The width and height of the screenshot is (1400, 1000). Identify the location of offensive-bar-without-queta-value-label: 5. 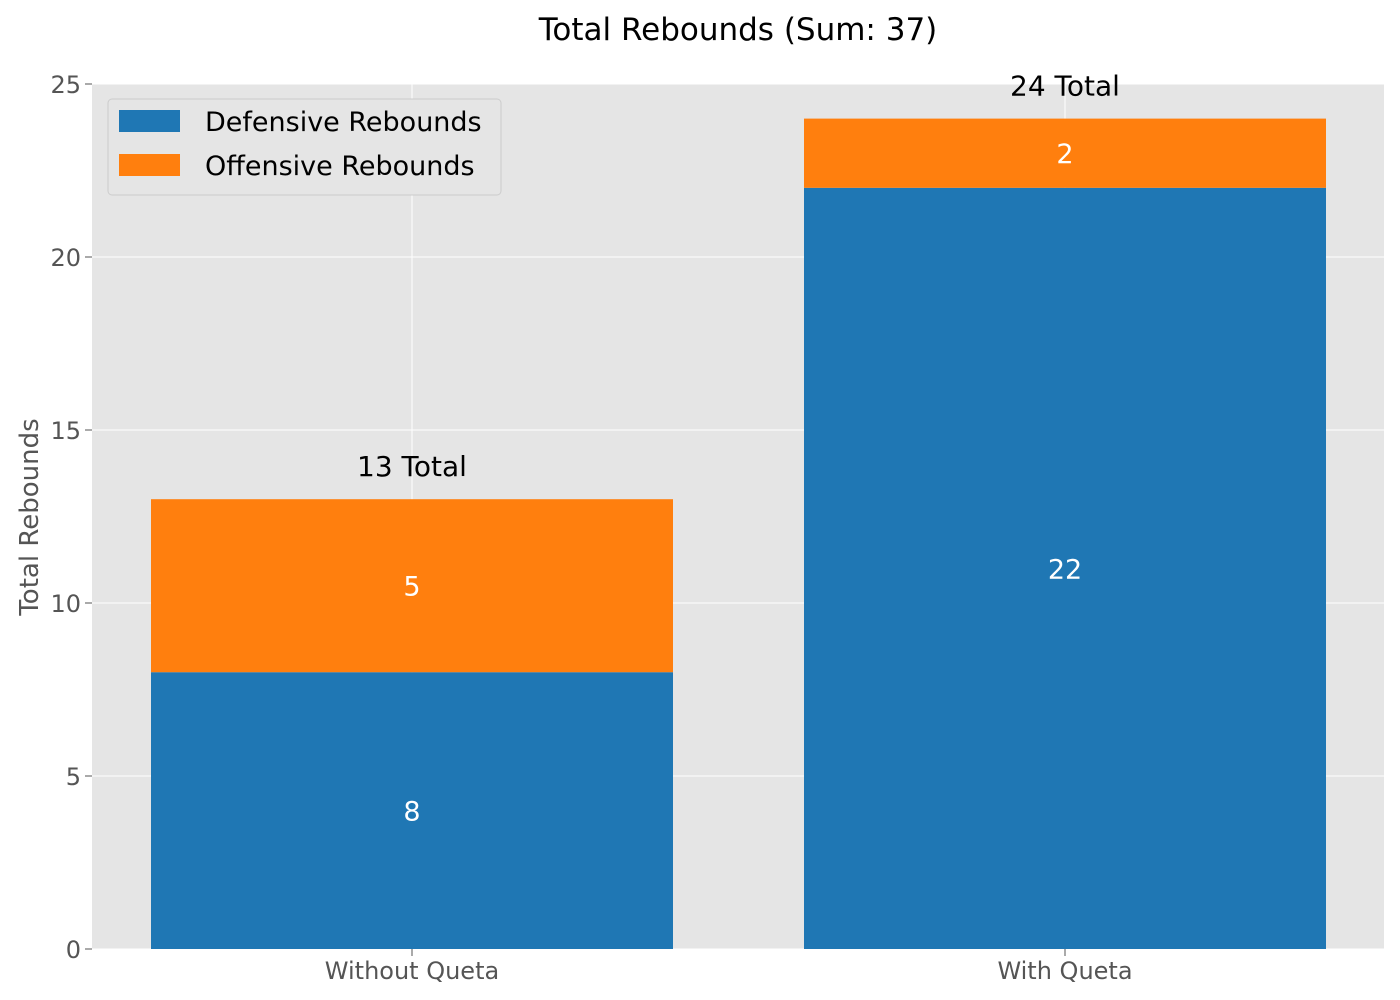
(411, 587).